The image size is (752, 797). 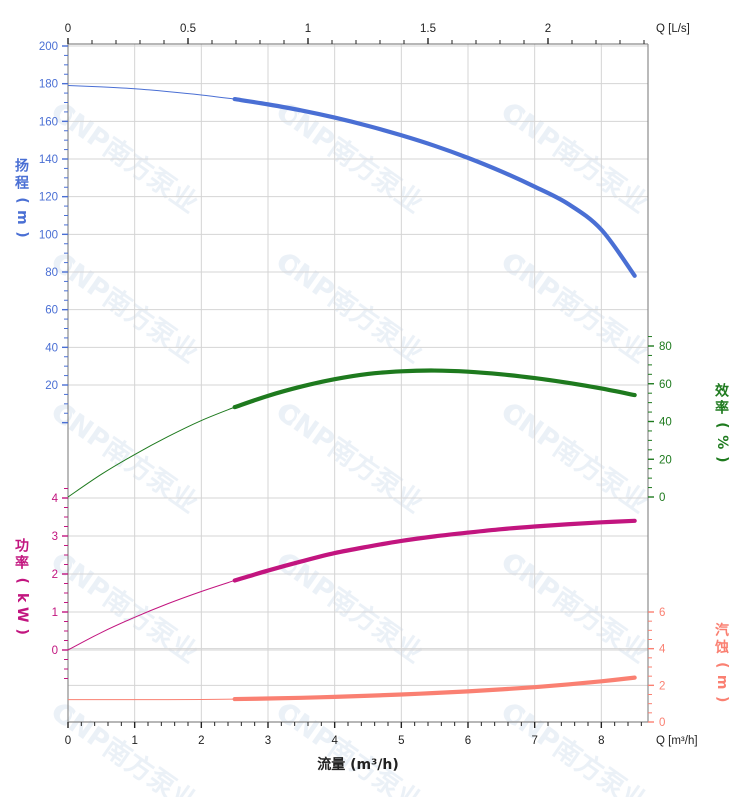 I want to click on svg-text: 5, so click(x=401, y=741).